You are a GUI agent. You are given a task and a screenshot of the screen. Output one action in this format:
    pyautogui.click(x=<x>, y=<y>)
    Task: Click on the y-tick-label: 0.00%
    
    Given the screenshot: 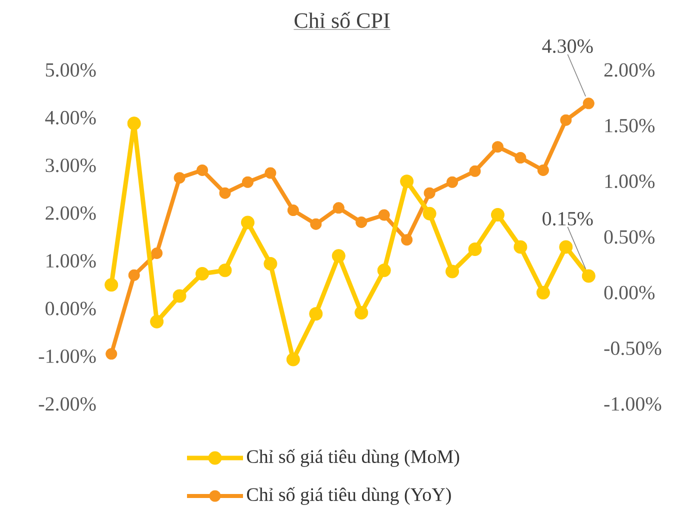 What is the action you would take?
    pyautogui.click(x=71, y=309)
    